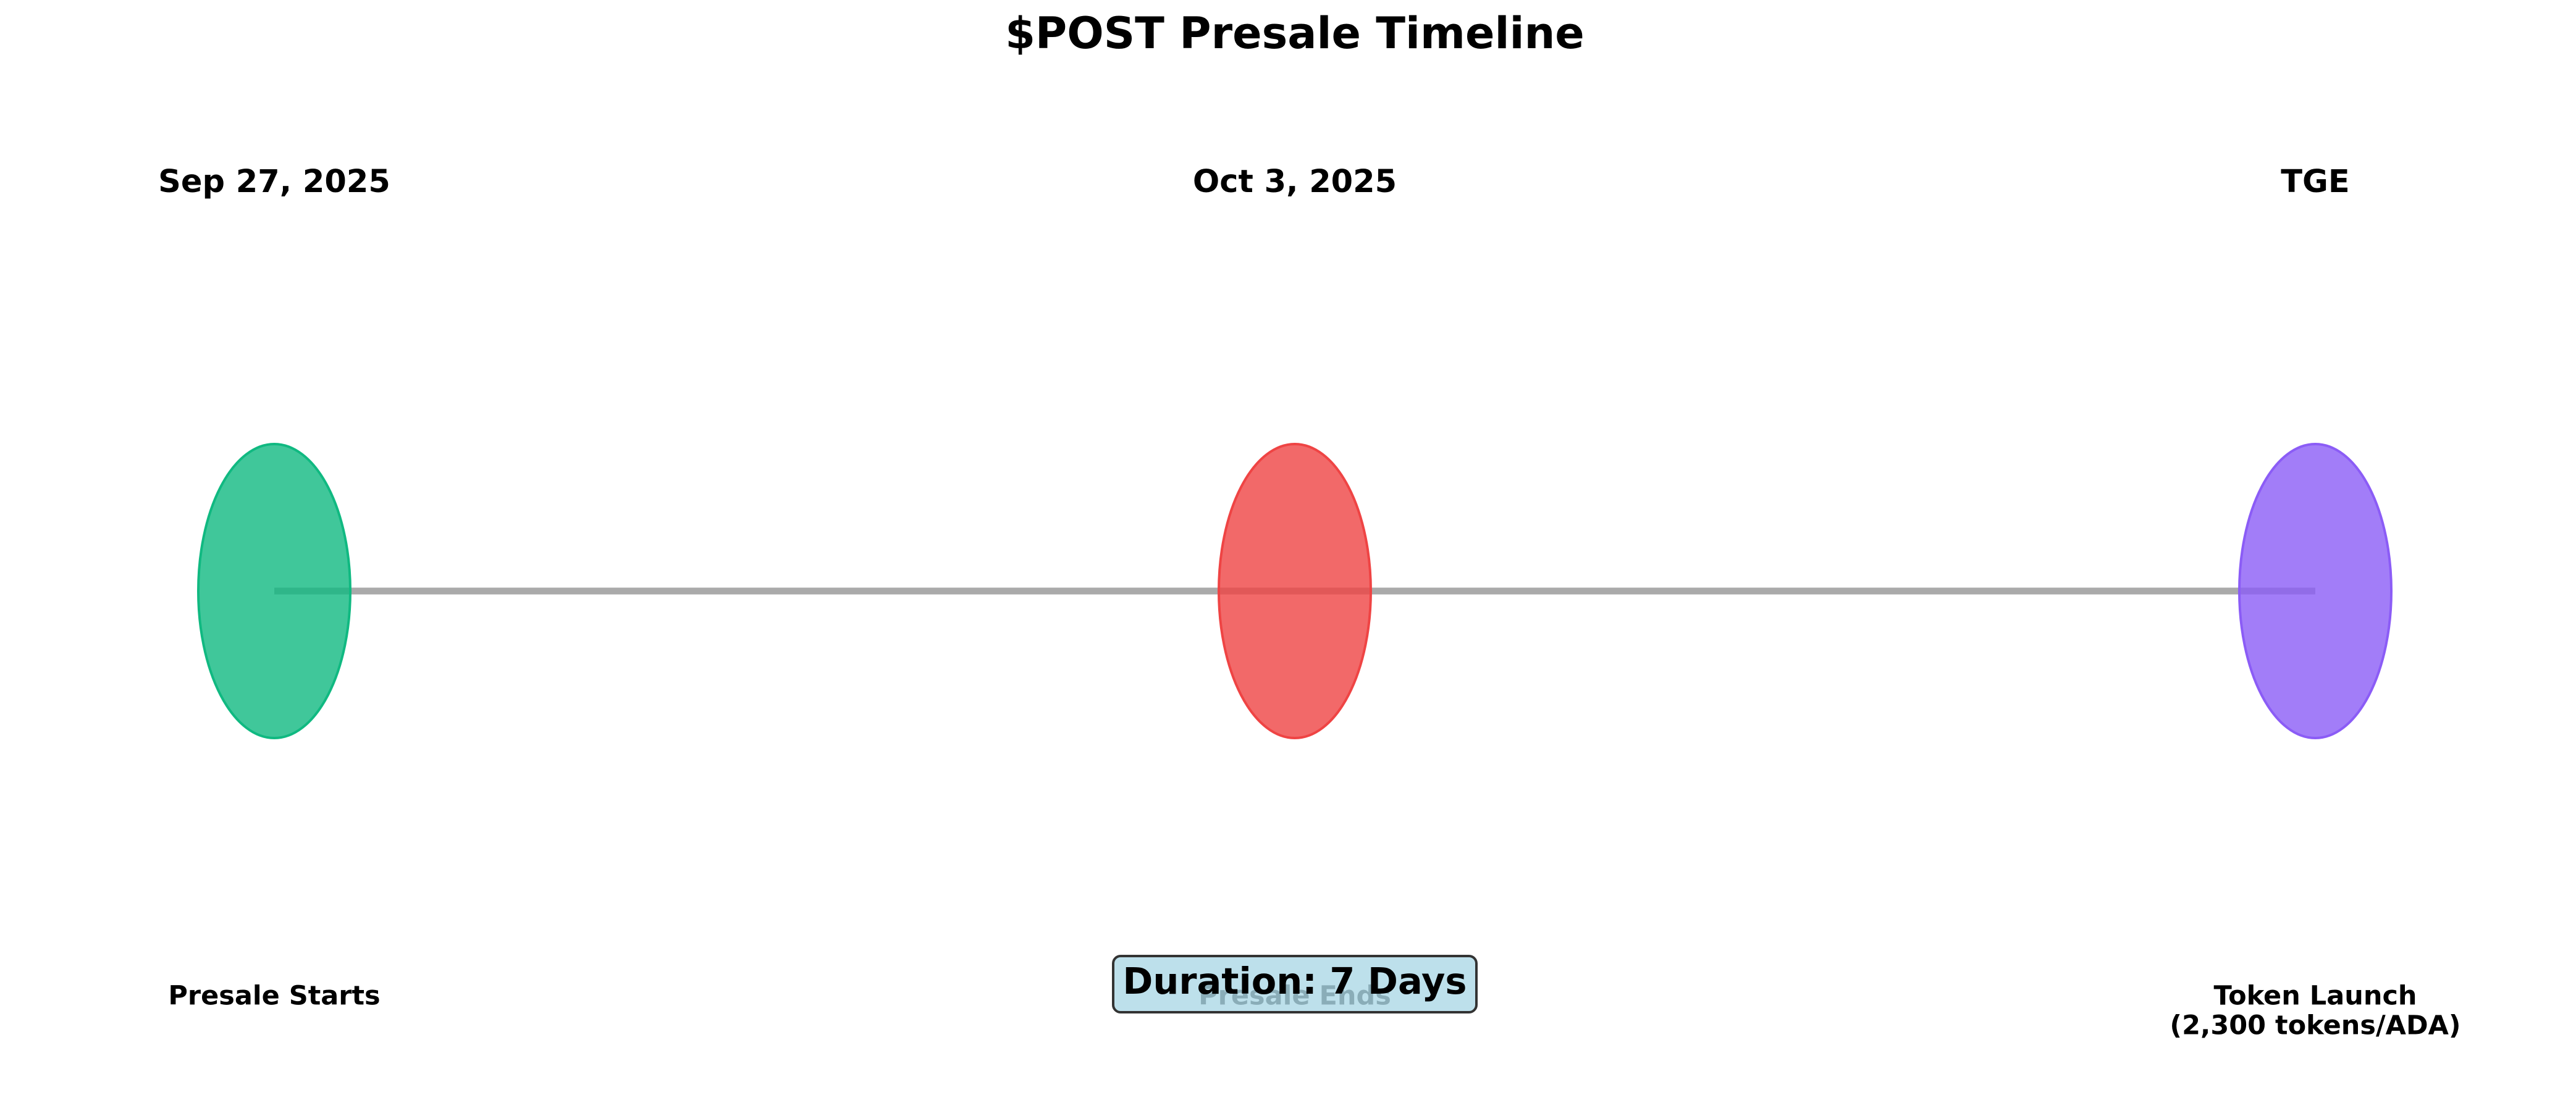  Describe the element at coordinates (2315, 1025) in the screenshot. I see `event-label: (2,300 tokens/ADA)` at that location.